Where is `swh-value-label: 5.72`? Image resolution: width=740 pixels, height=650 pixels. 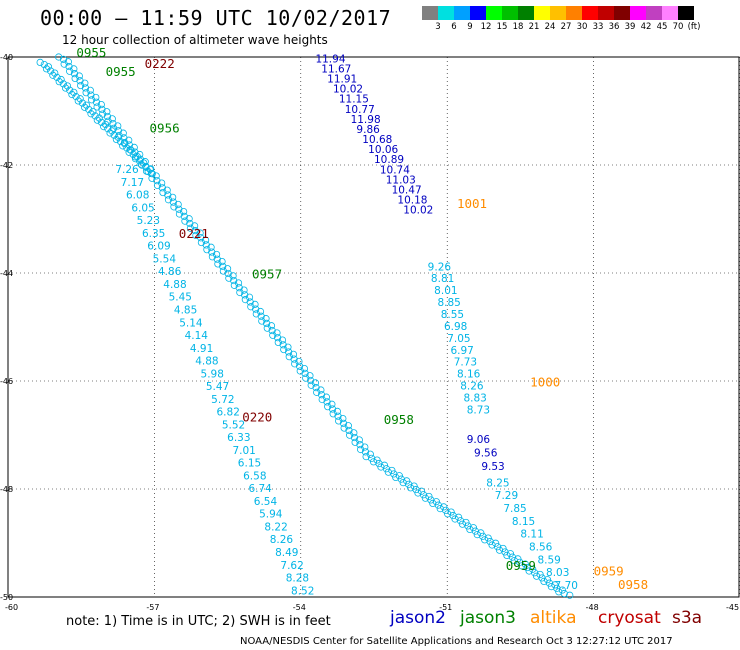 swh-value-label: 5.72 is located at coordinates (222, 400).